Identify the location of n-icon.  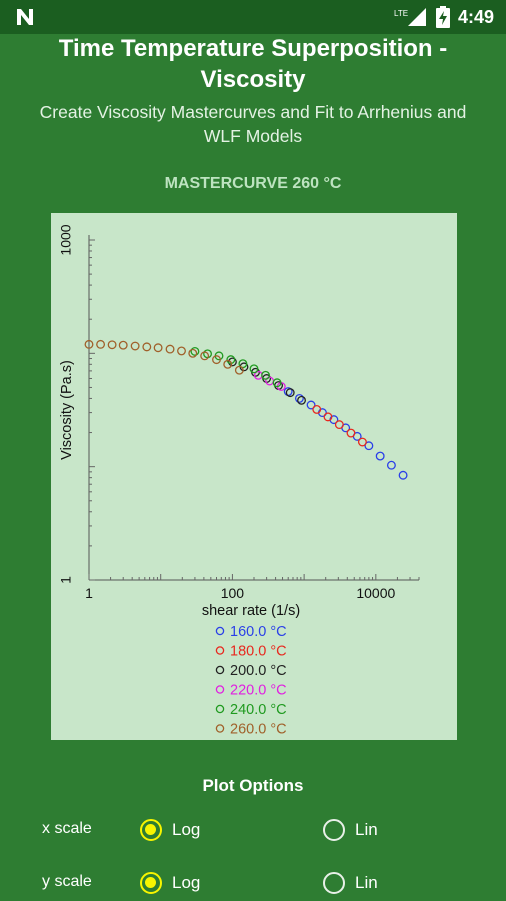
(25, 17).